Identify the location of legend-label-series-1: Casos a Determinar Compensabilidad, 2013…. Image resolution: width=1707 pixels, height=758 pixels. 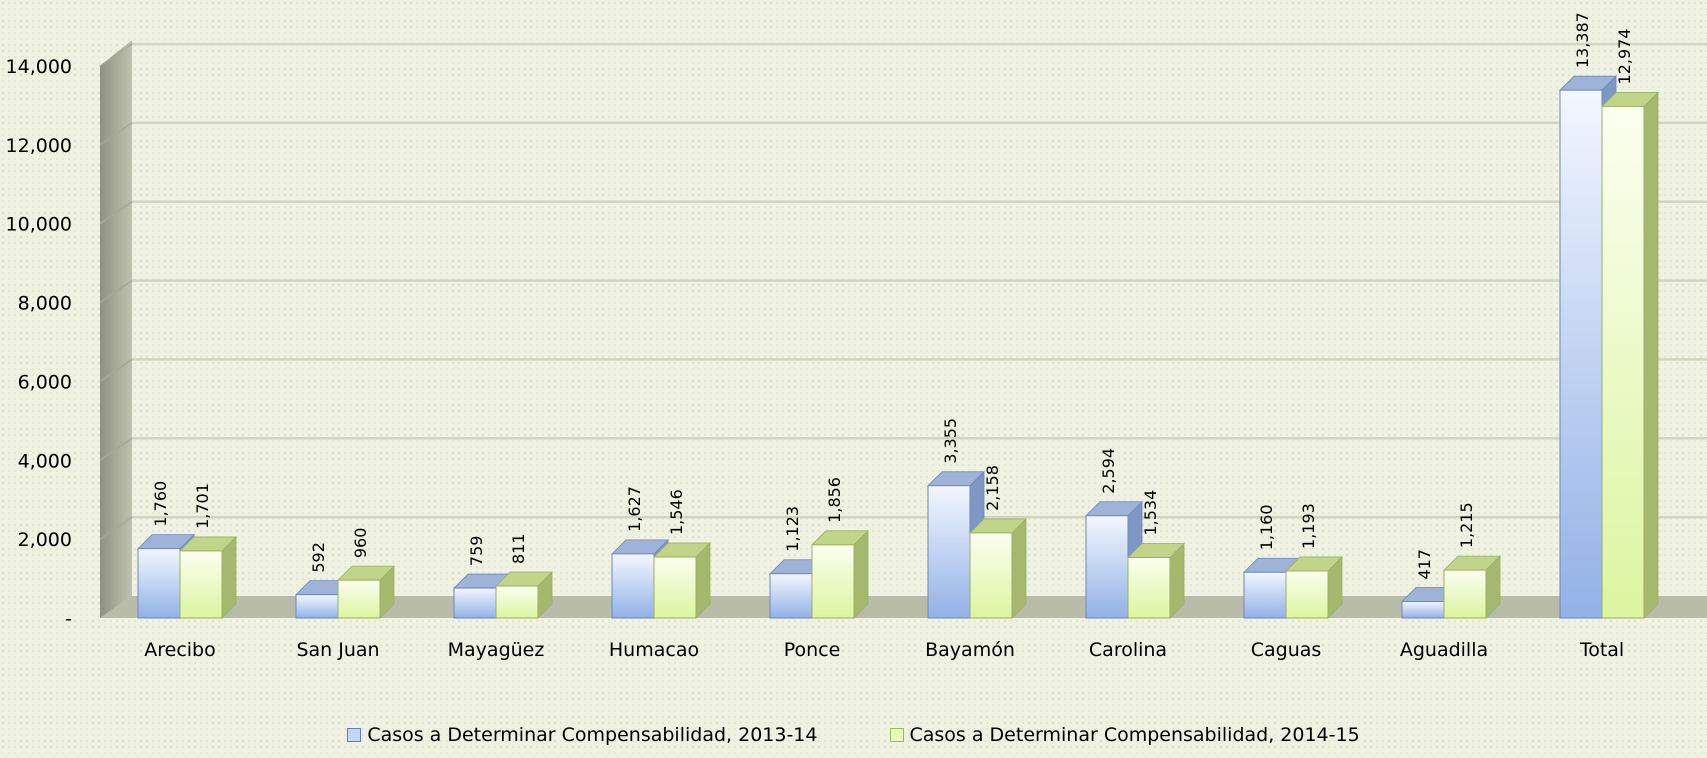
(592, 735).